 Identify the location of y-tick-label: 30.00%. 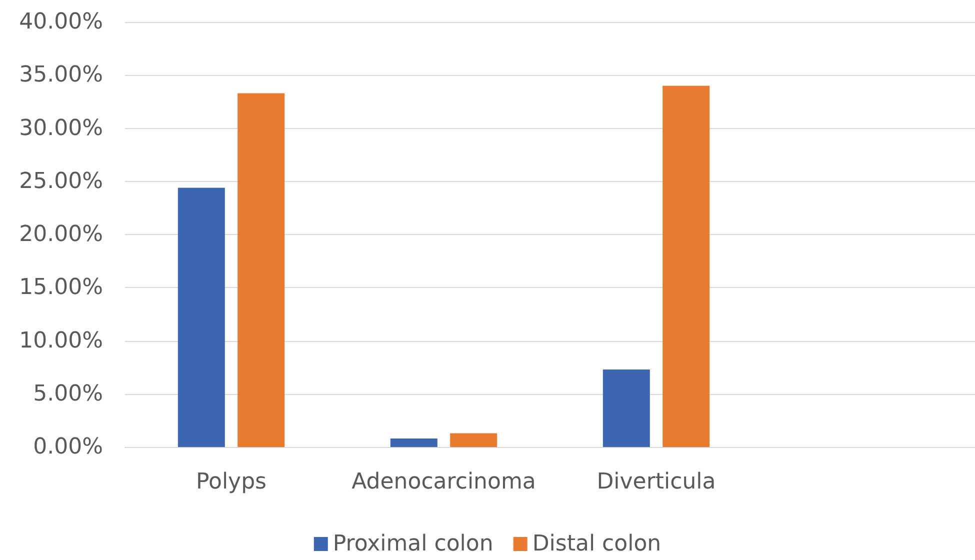
(61, 128).